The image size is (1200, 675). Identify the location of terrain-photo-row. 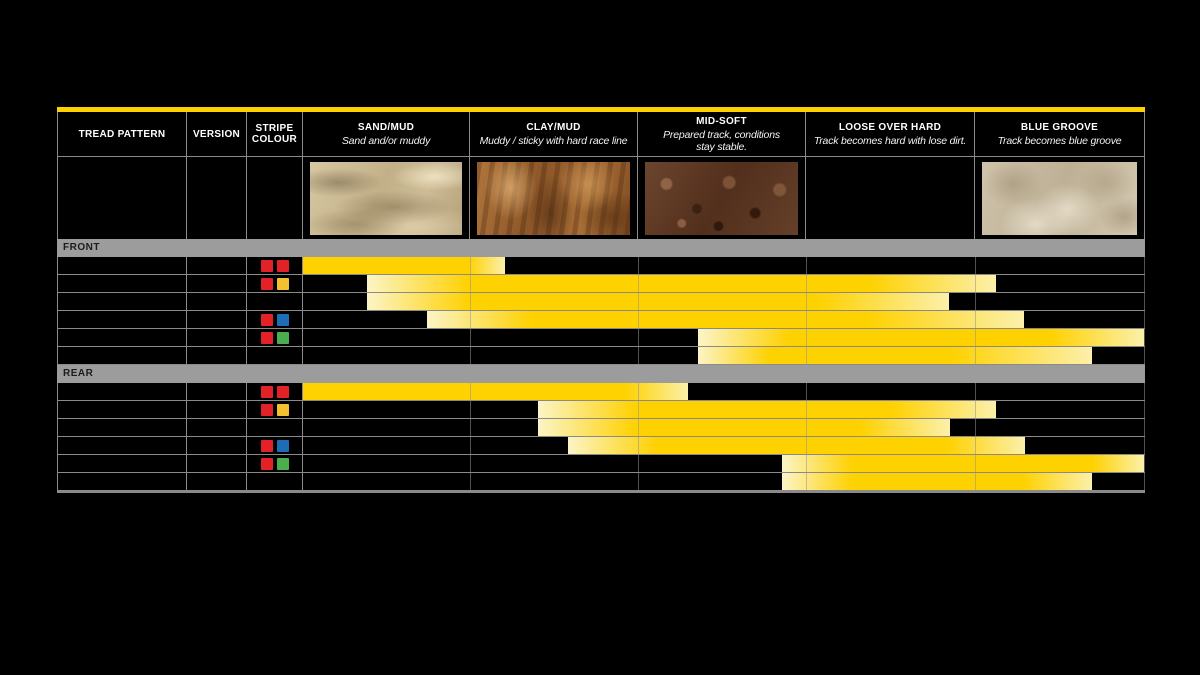
(601, 198).